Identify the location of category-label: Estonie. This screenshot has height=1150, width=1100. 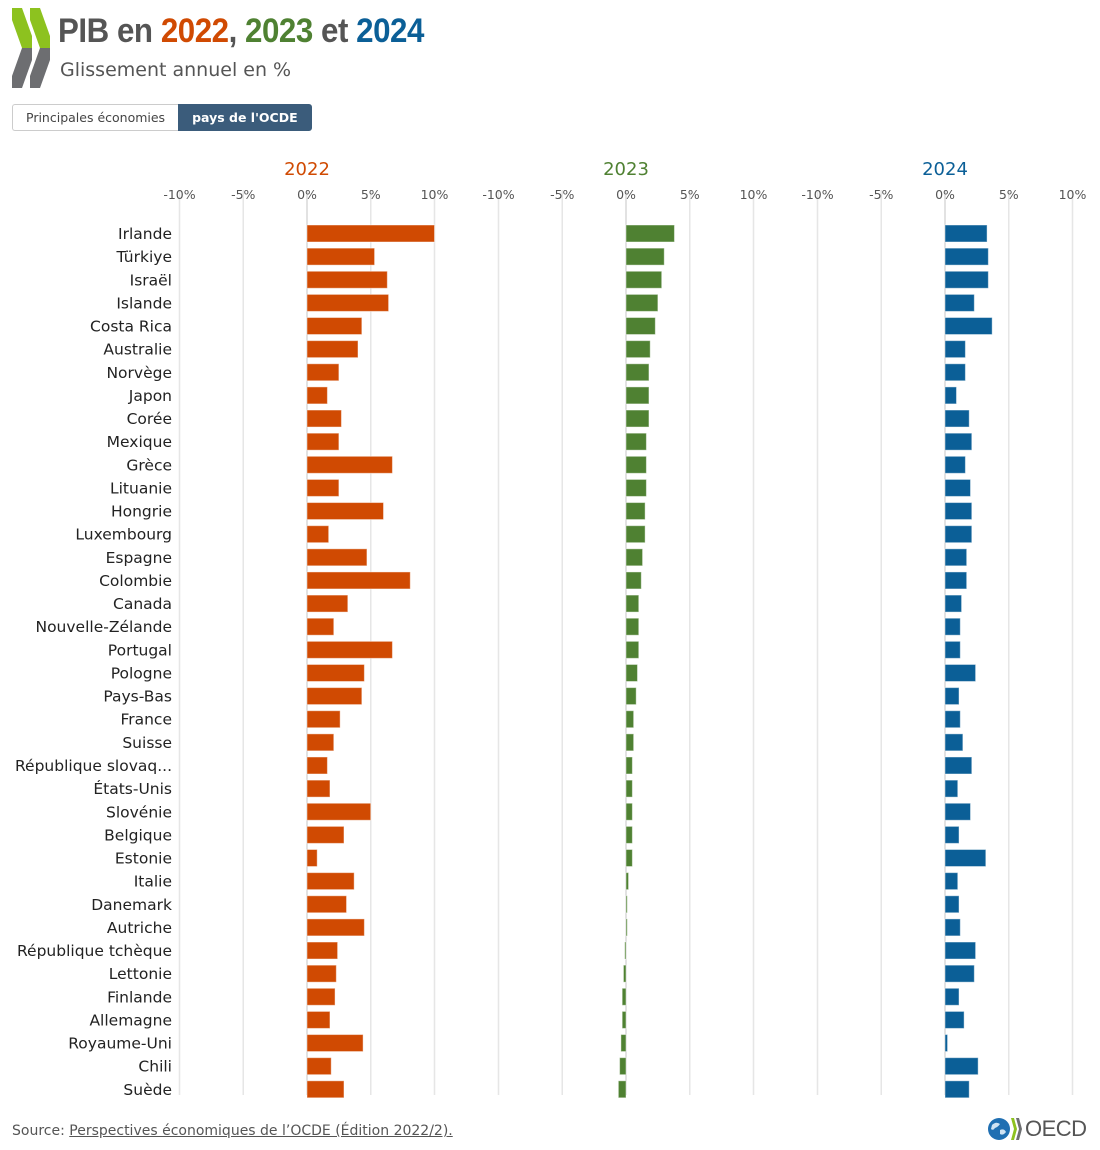
(143, 859).